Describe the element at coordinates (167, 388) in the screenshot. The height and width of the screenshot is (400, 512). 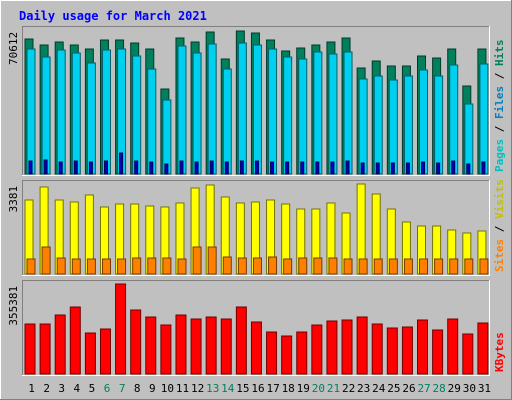
I see `x-tick-day-10: 10` at that location.